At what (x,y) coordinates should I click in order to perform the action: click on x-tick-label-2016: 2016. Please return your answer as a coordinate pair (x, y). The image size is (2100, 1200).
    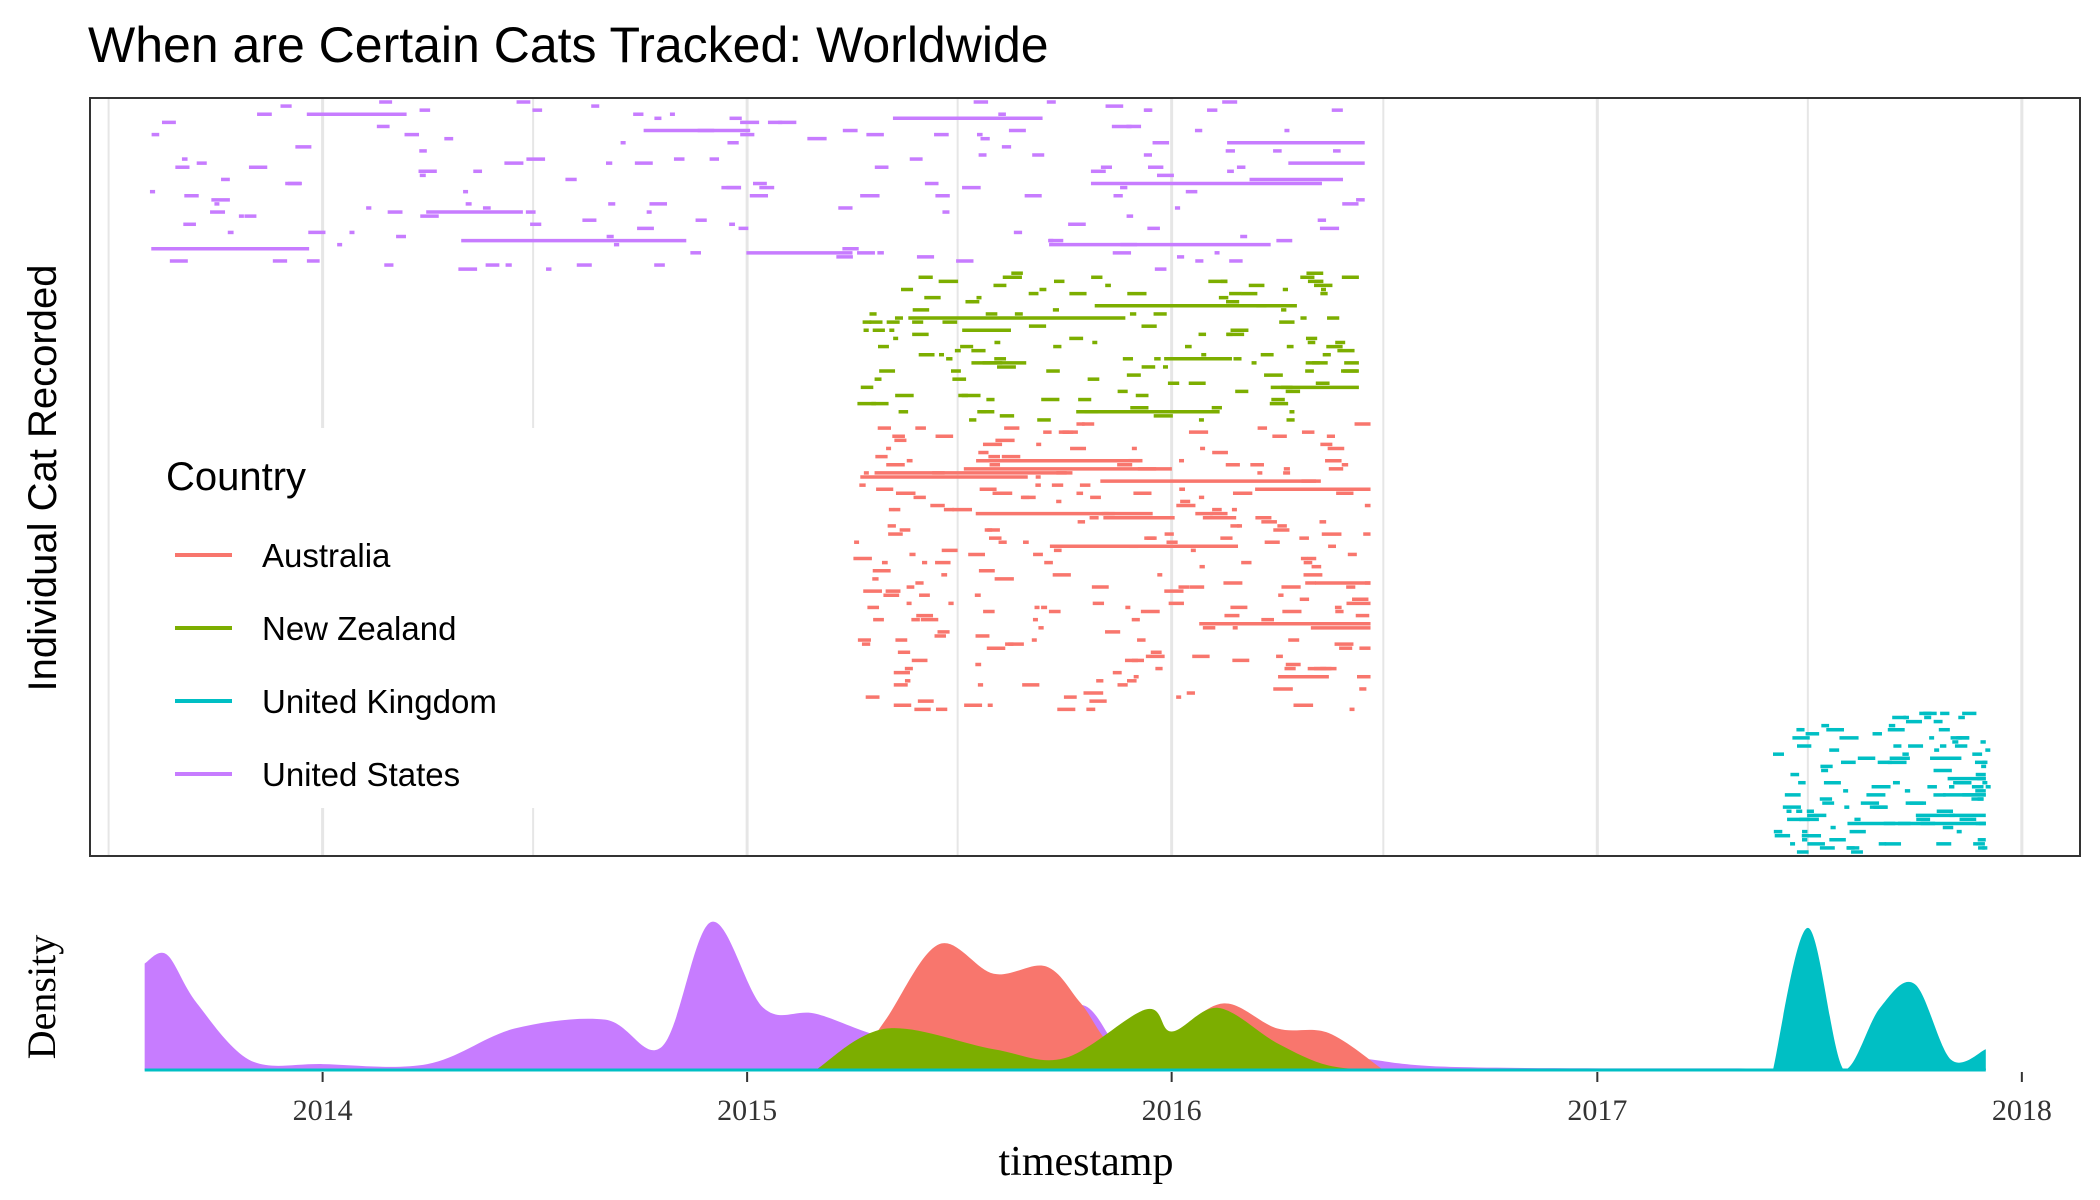
    Looking at the image, I should click on (1172, 1110).